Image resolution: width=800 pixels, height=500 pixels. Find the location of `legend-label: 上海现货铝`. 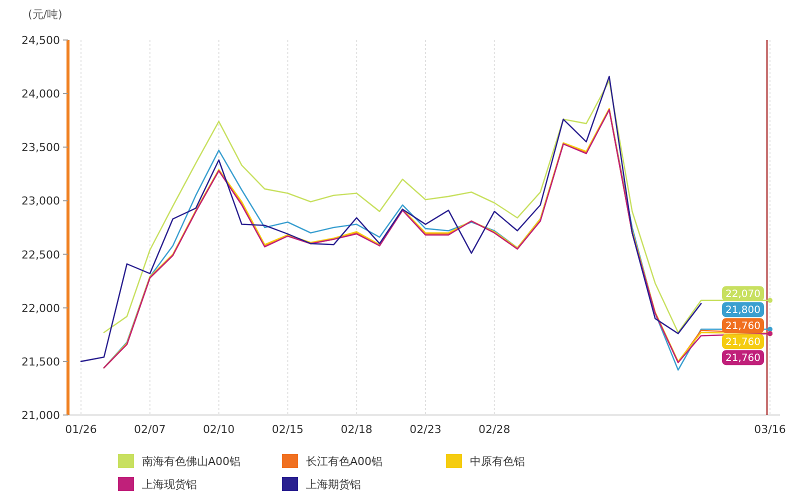

legend-label: 上海现货铝 is located at coordinates (169, 484).